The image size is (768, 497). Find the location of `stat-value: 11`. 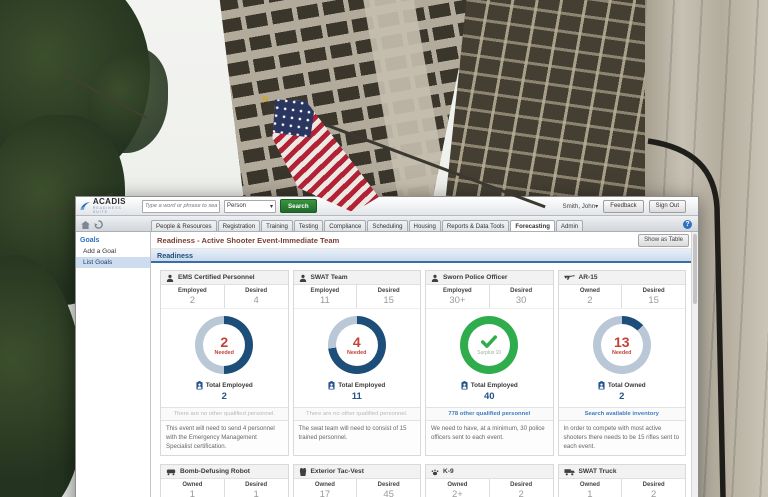

stat-value: 11 is located at coordinates (324, 300).